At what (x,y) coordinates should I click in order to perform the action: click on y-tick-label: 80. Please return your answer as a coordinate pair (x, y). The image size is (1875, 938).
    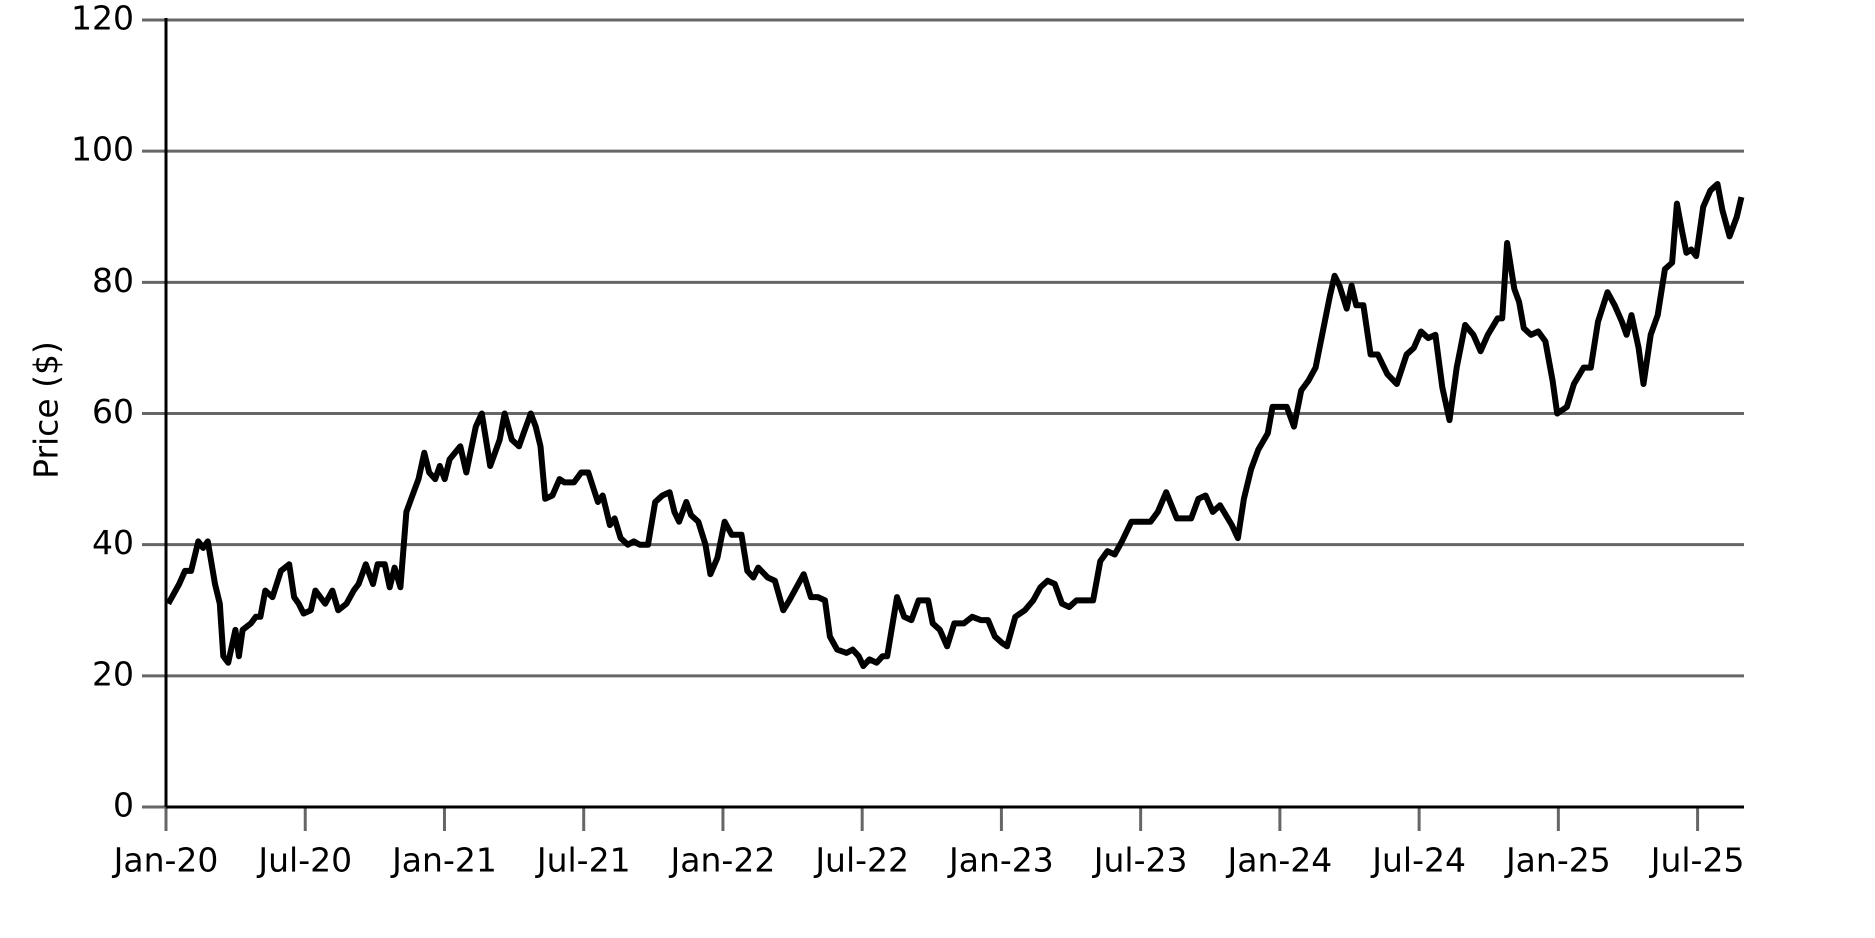
    Looking at the image, I should click on (113, 280).